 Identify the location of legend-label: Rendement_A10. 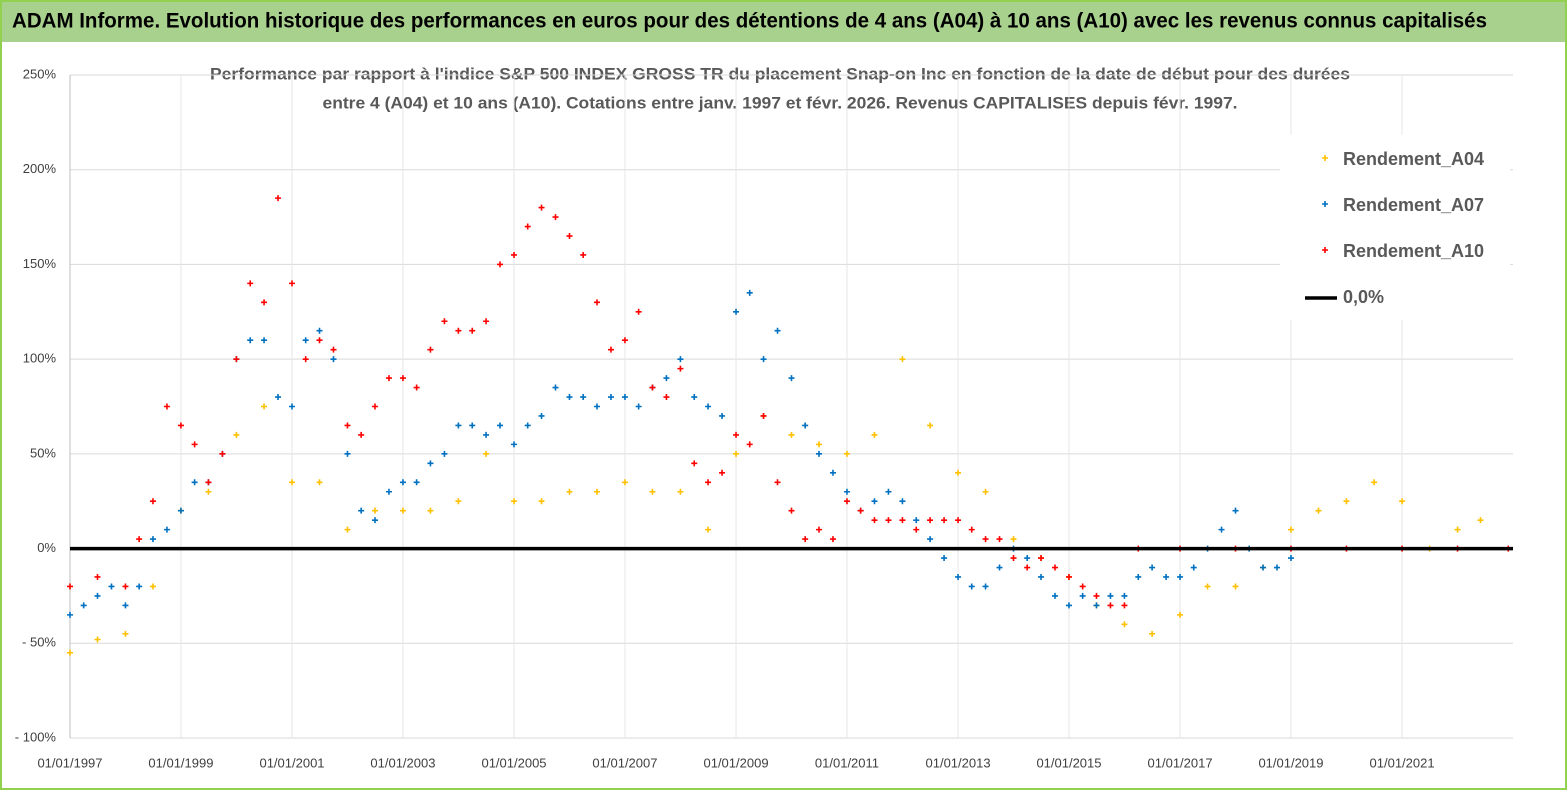
(1413, 251).